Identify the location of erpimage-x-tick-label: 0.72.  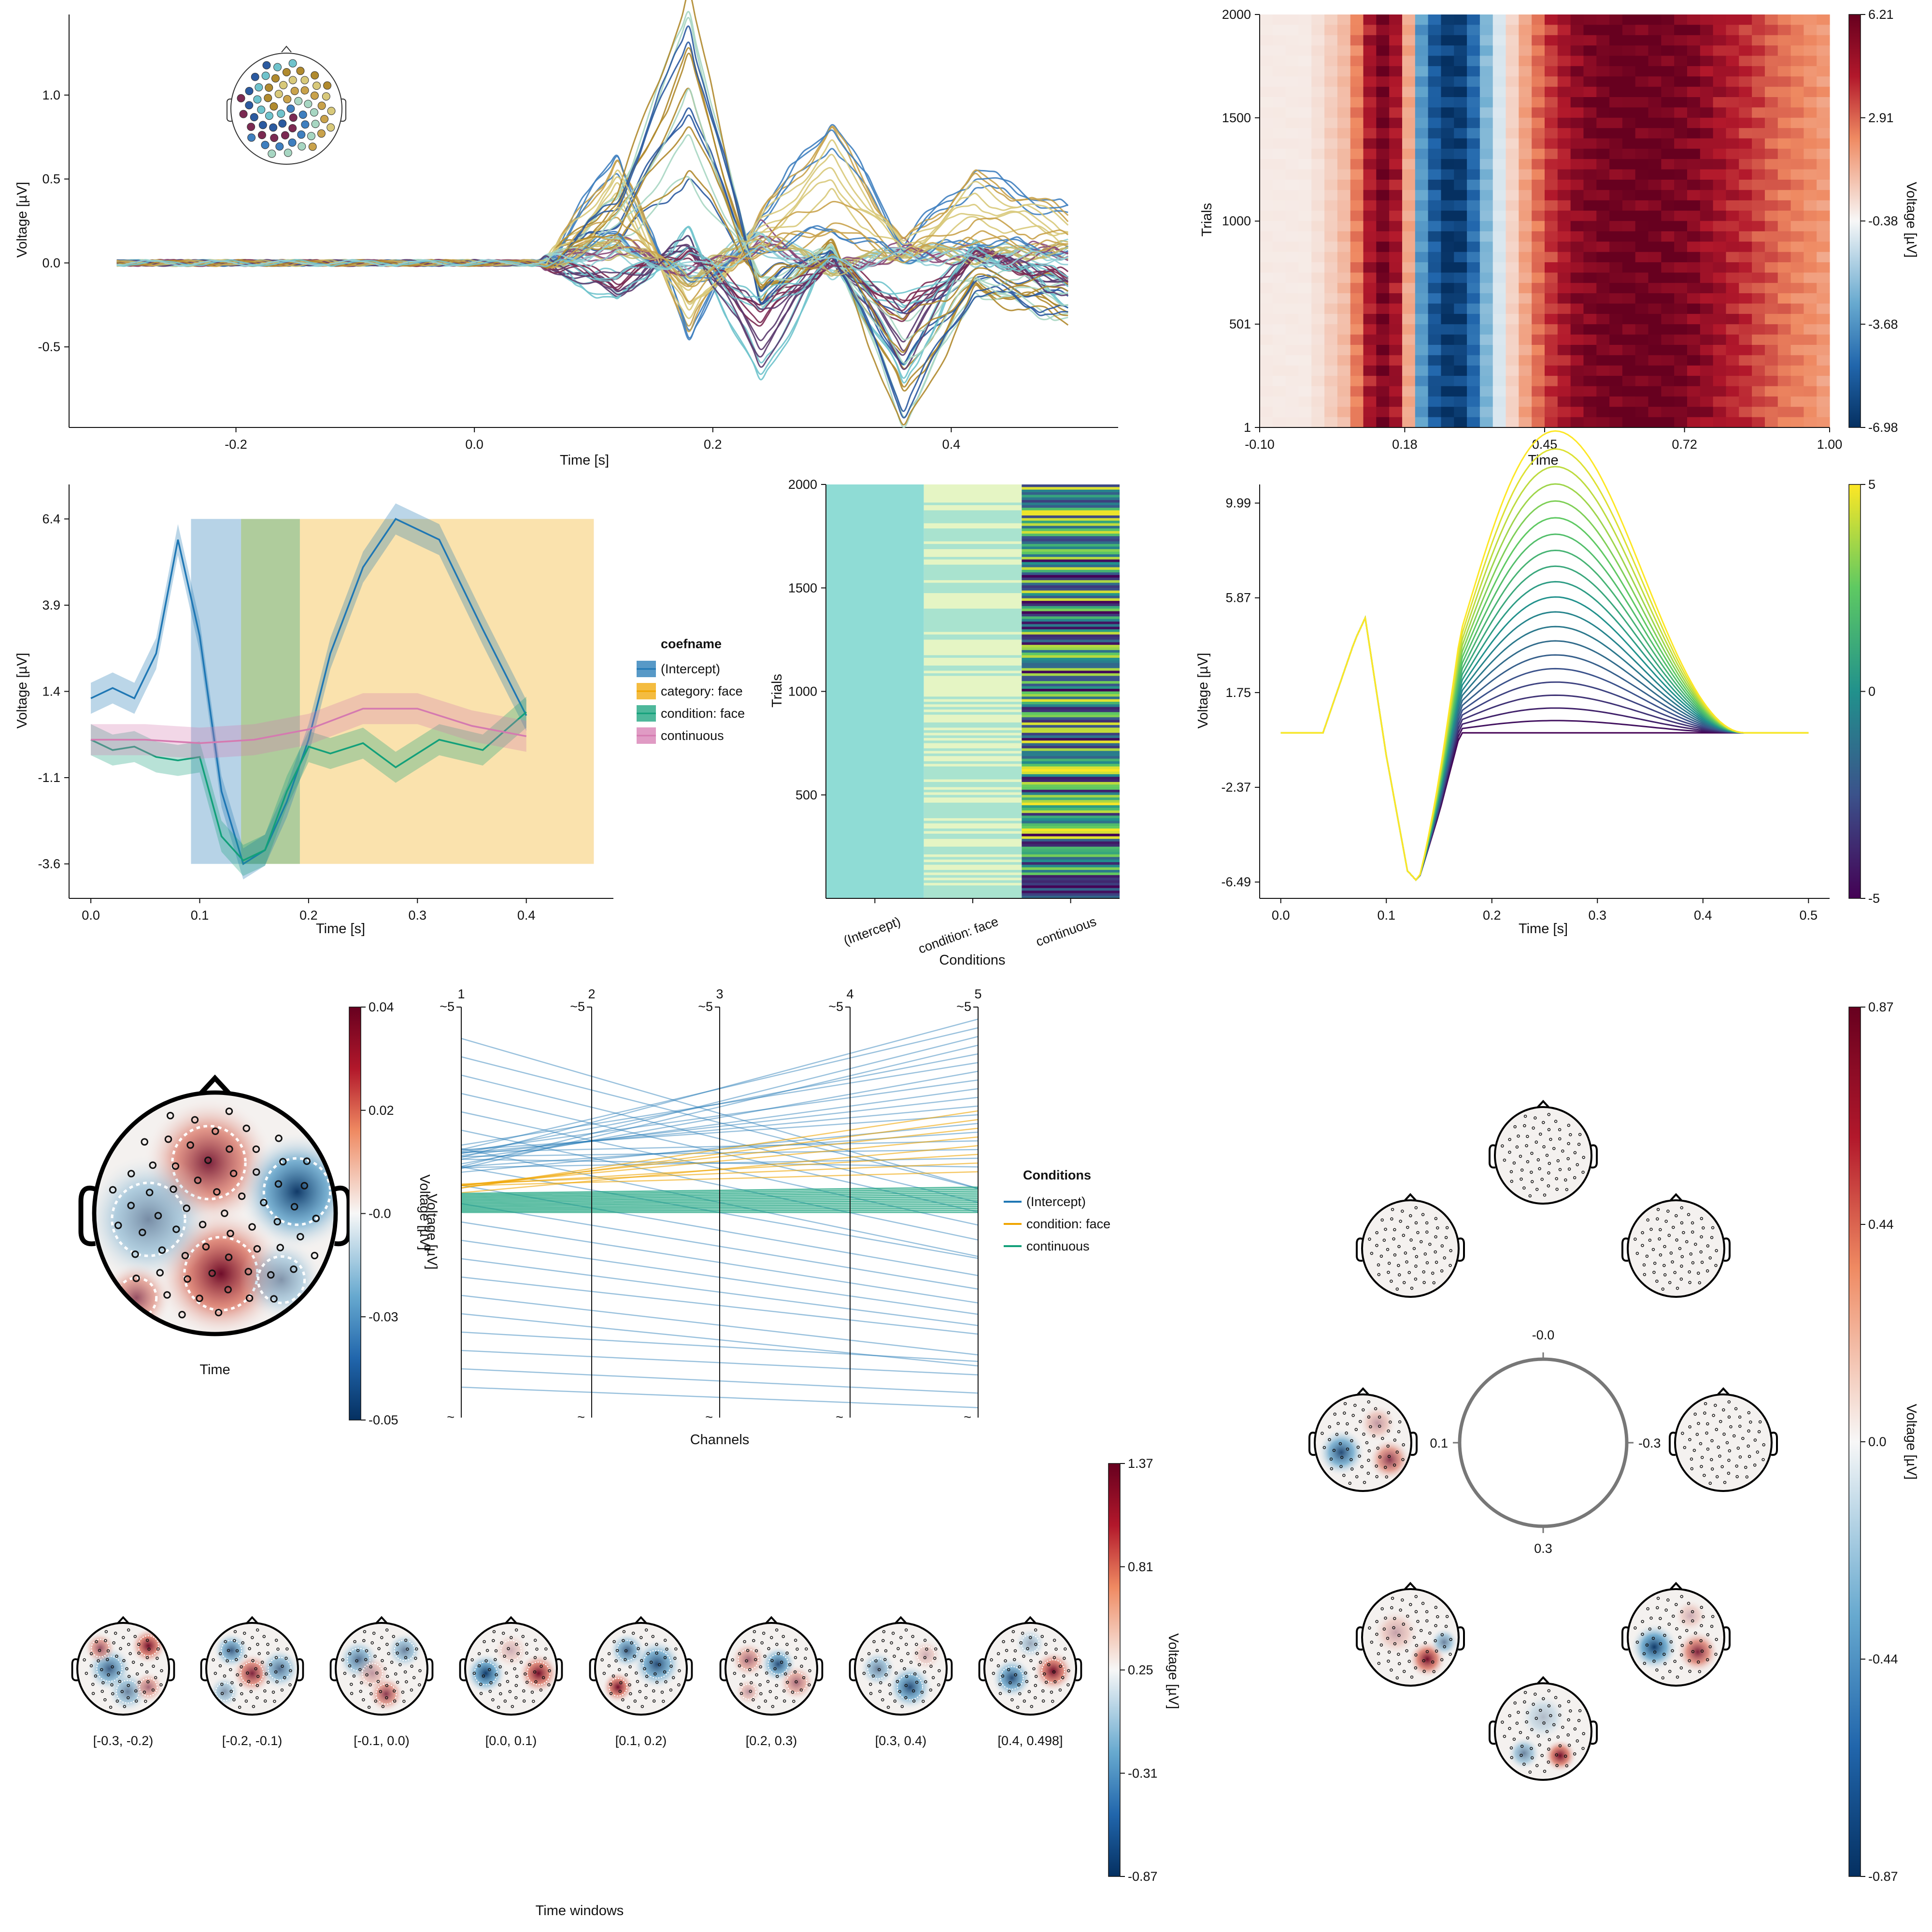
(1684, 444).